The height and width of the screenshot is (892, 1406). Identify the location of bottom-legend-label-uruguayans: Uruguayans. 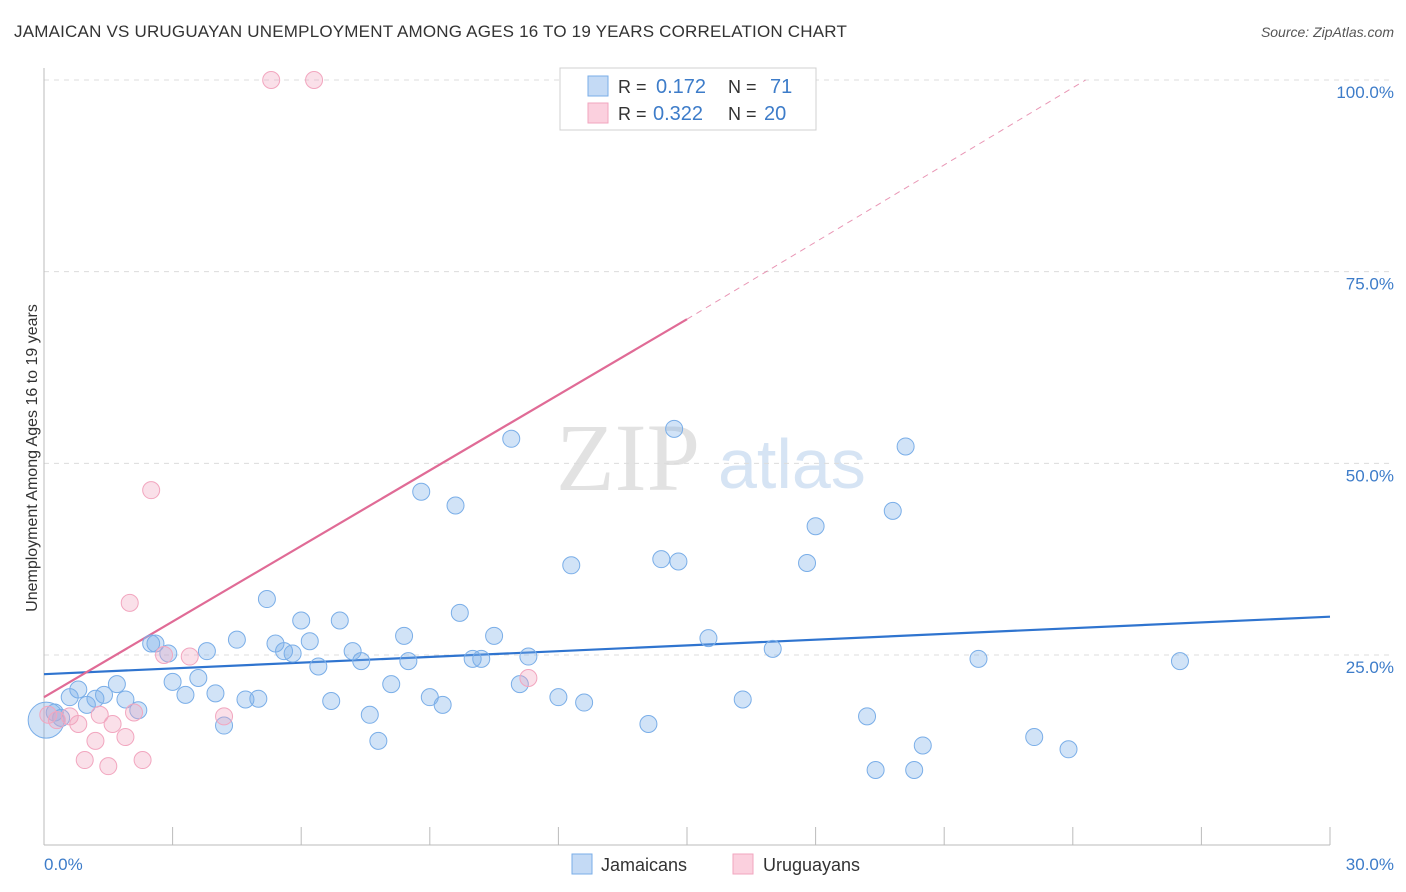
(811, 865).